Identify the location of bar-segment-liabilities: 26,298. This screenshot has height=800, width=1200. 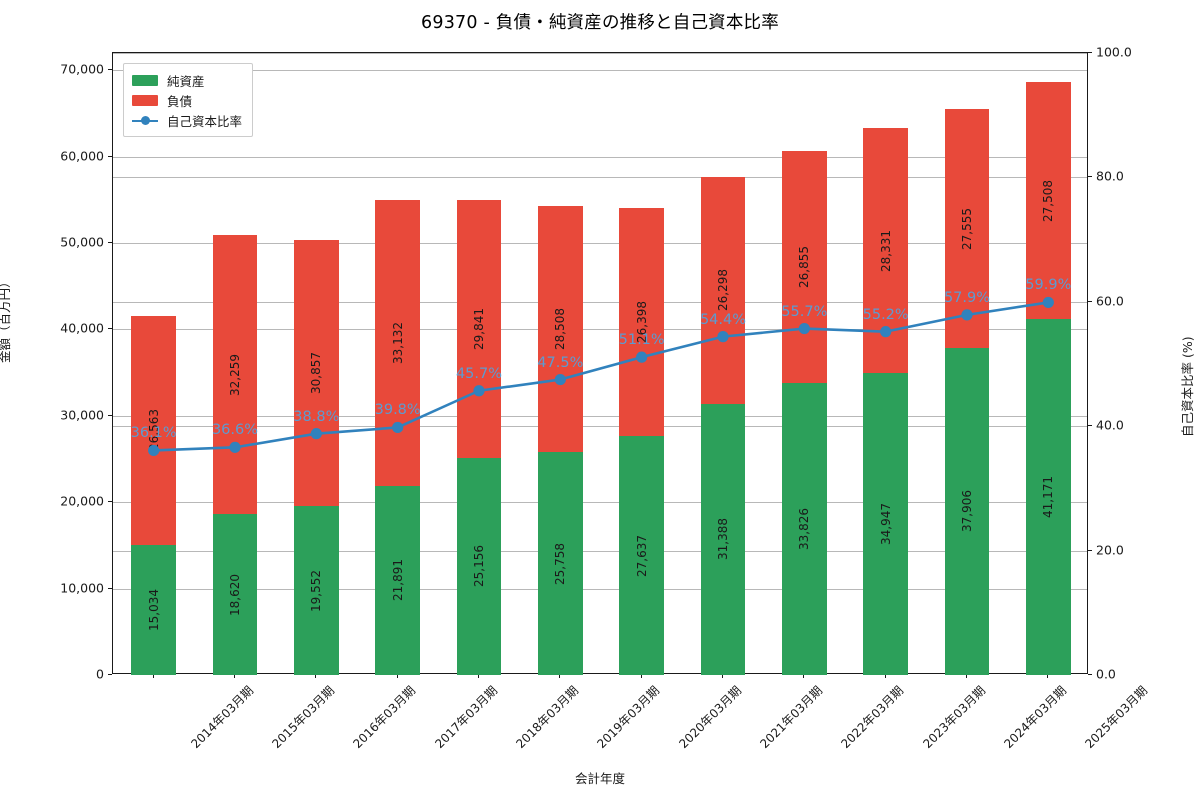
(723, 290).